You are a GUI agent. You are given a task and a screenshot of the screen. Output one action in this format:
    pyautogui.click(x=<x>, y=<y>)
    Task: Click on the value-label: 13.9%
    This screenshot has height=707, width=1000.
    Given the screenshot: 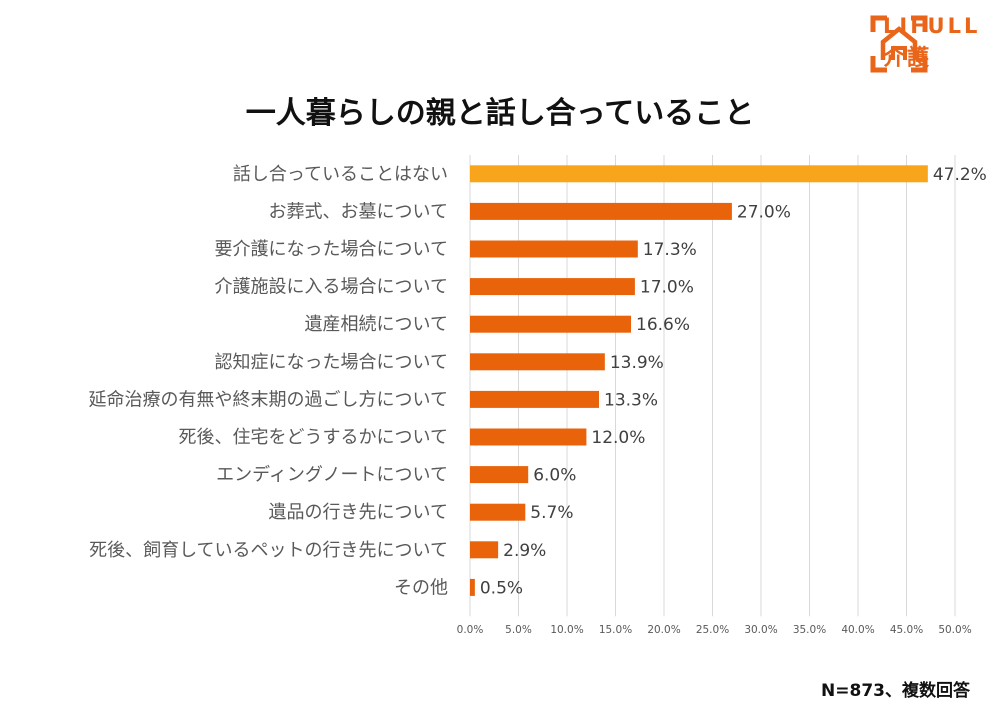 What is the action you would take?
    pyautogui.click(x=637, y=363)
    